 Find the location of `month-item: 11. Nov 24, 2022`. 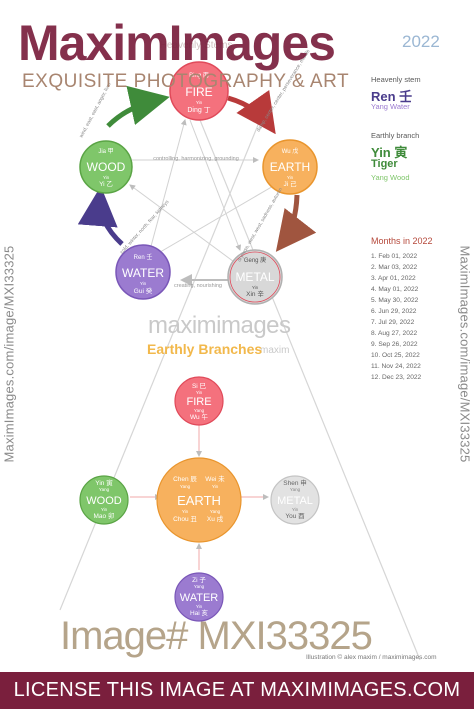

month-item: 11. Nov 24, 2022 is located at coordinates (396, 366).